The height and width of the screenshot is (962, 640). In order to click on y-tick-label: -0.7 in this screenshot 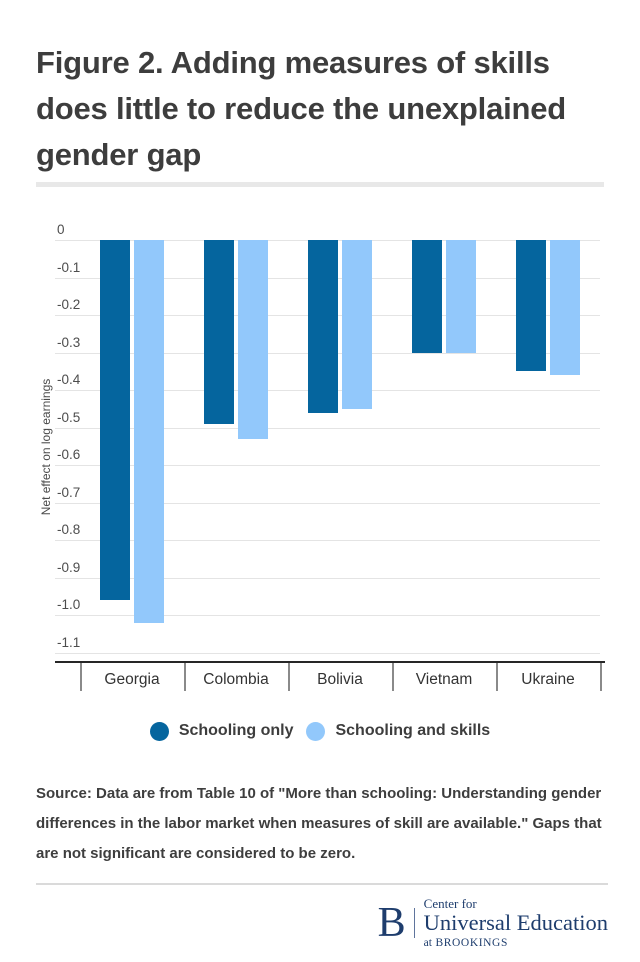, I will do `click(69, 492)`.